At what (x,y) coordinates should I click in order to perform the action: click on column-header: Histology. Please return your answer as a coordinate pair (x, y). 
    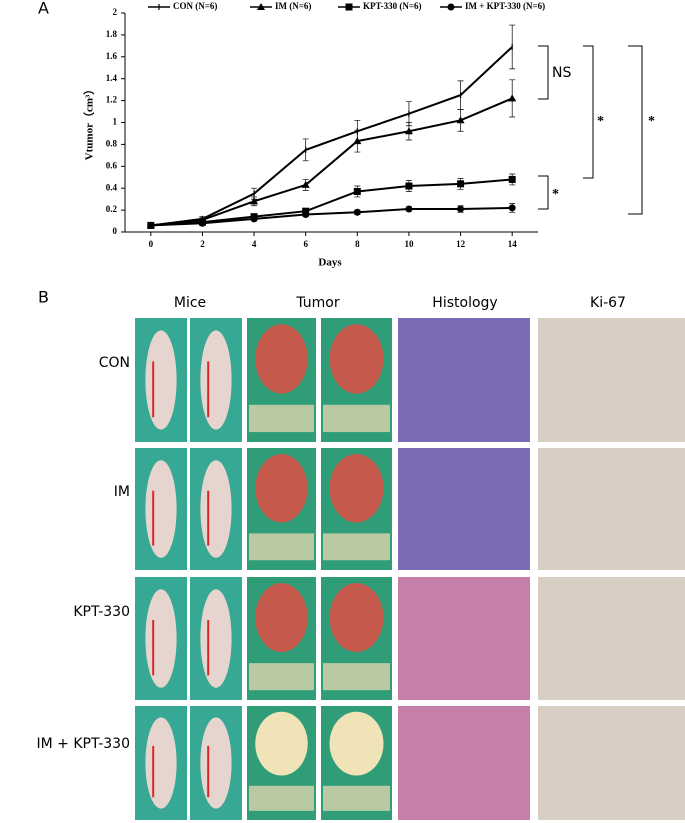
    Looking at the image, I should click on (464, 303).